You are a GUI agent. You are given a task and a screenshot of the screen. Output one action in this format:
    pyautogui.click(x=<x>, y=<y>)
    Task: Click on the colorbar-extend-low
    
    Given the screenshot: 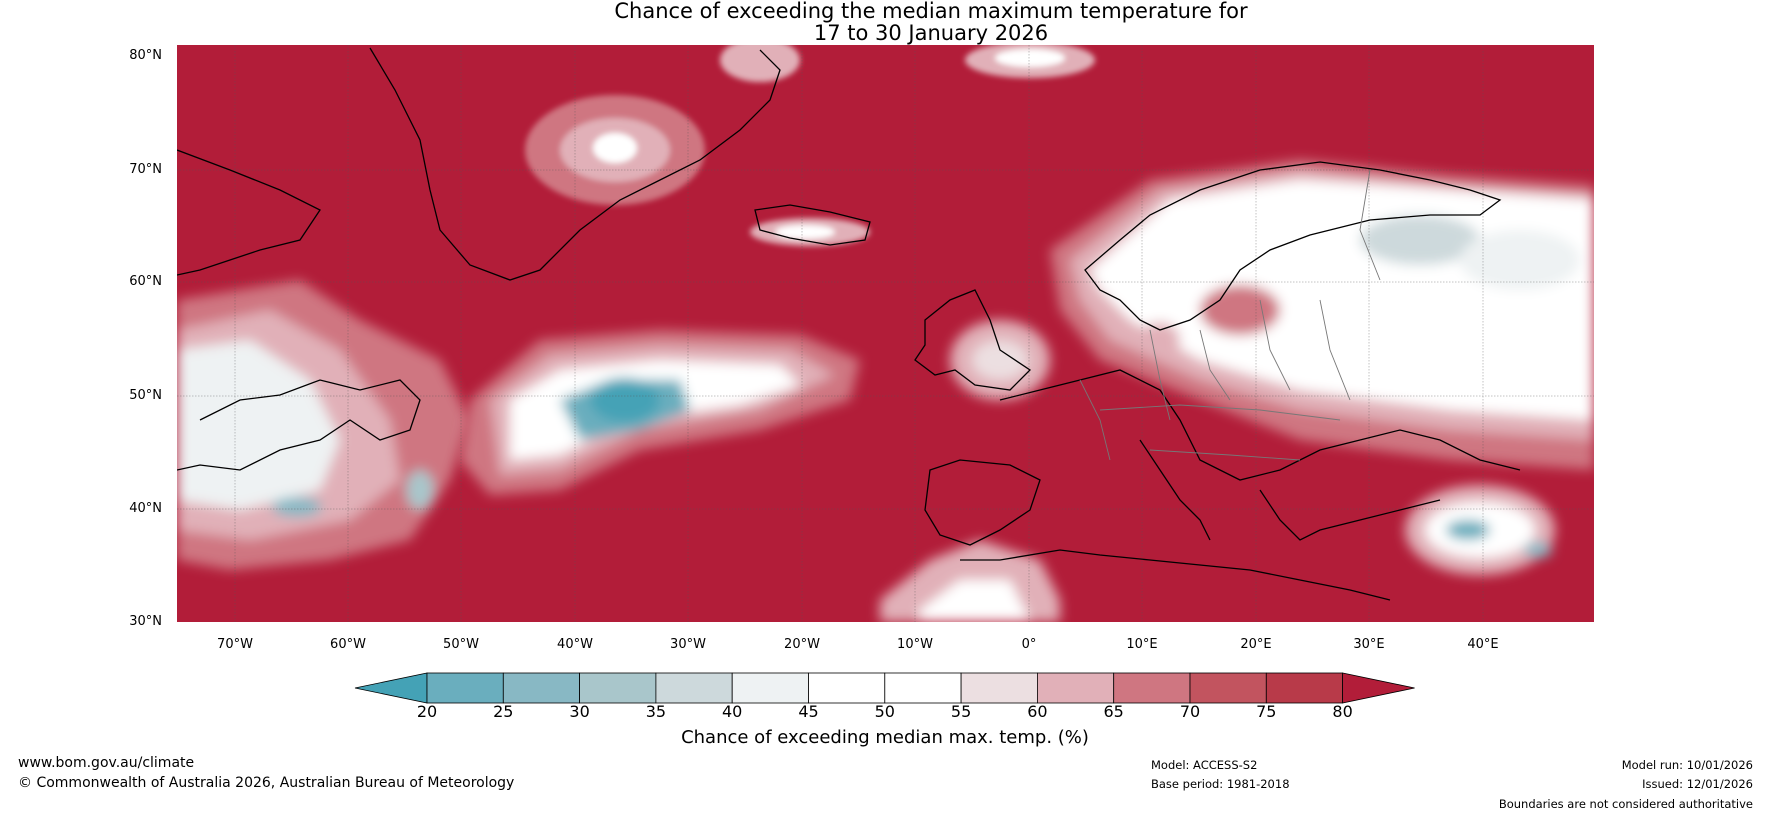 What is the action you would take?
    pyautogui.click(x=391, y=688)
    